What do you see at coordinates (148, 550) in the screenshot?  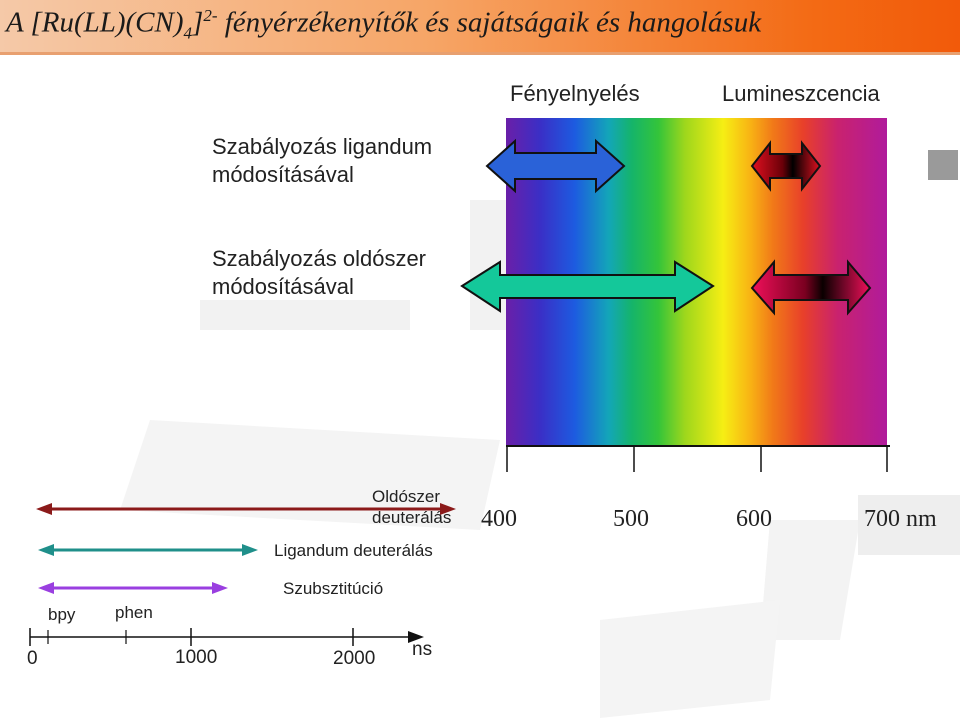 I see `ligand-deuteration-arrow` at bounding box center [148, 550].